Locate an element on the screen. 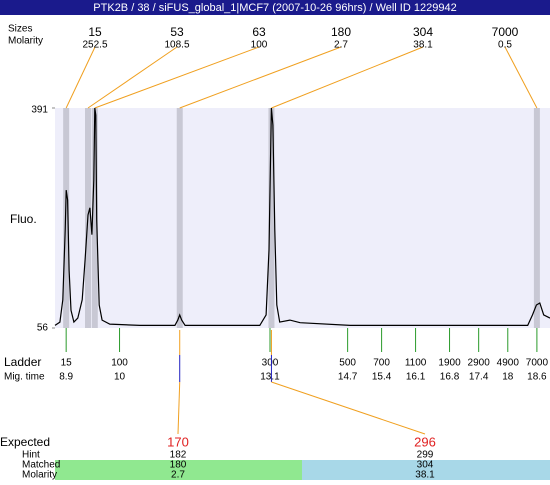 The width and height of the screenshot is (550, 485). ladder-size: 2900 is located at coordinates (479, 363).